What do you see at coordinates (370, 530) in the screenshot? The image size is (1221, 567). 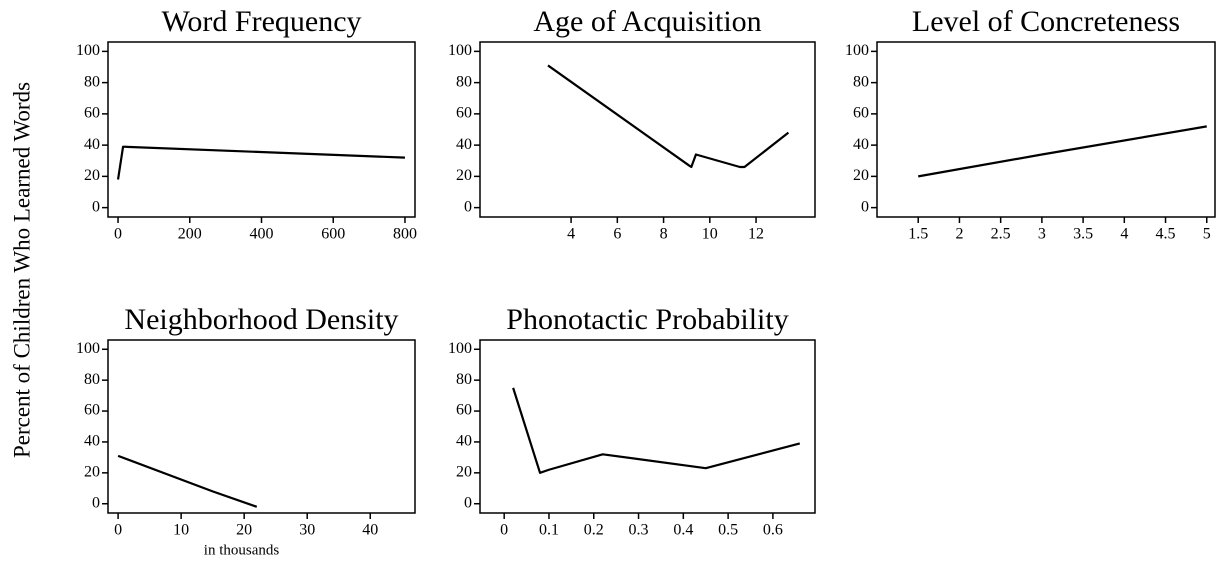 I see `x-tick-label: 40` at bounding box center [370, 530].